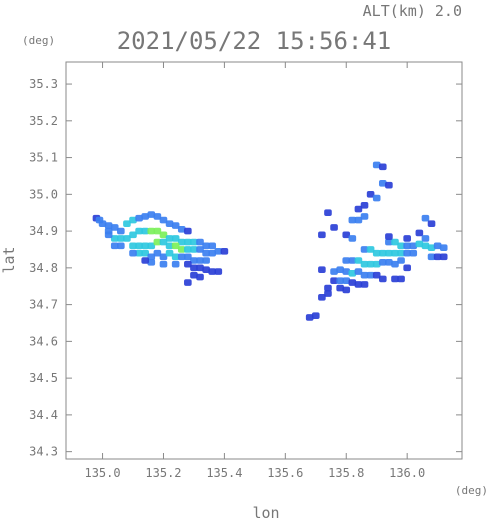 This screenshot has height=521, width=491. Describe the element at coordinates (285, 473) in the screenshot. I see `x-tick-label: 135.6` at that location.